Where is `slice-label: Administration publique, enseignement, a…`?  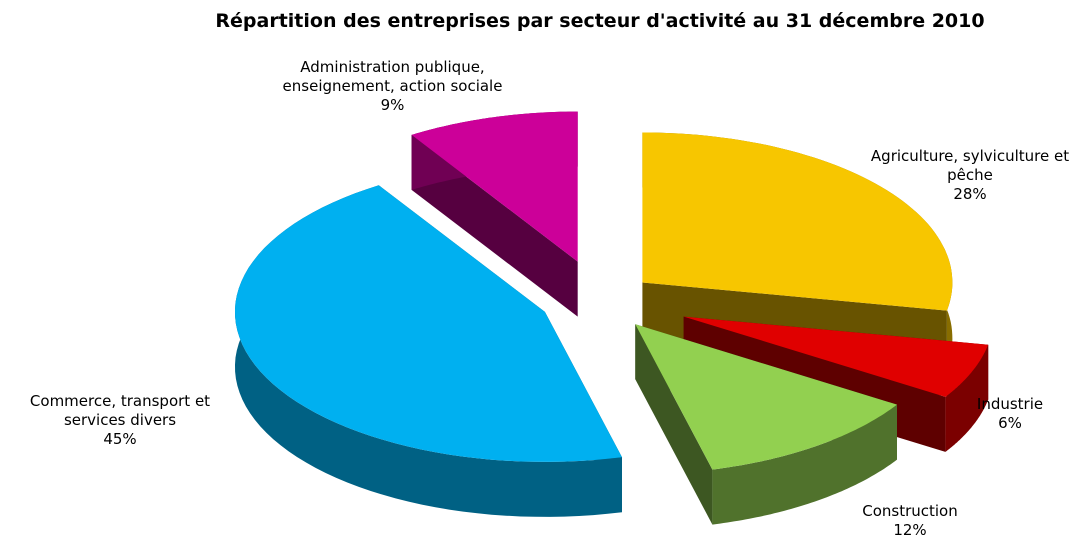
slice-label: Administration publique, enseignement, a… is located at coordinates (392, 86).